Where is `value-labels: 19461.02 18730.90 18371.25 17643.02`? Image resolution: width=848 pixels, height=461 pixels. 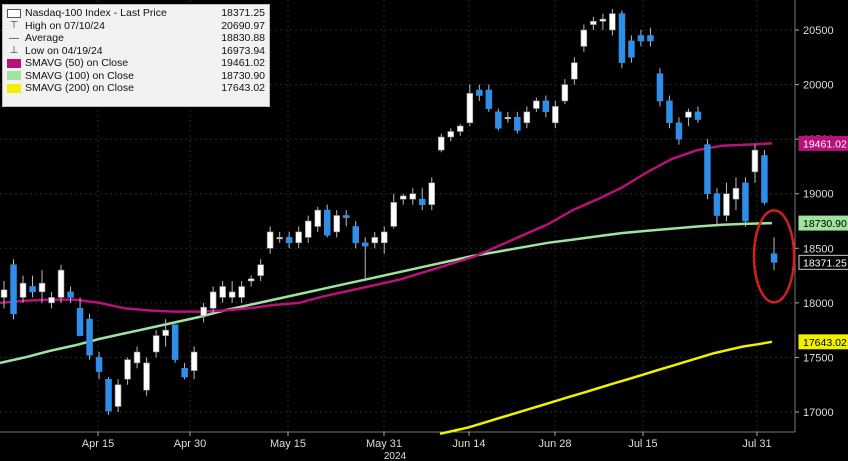 value-labels: 19461.02 18730.90 18371.25 17643.02 is located at coordinates (823, 242).